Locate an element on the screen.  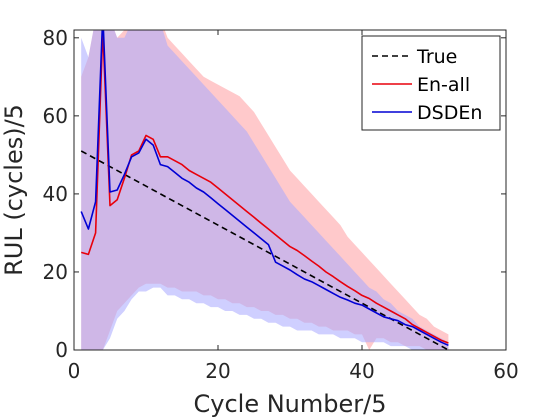
x-tick-label: 40 is located at coordinates (361, 371).